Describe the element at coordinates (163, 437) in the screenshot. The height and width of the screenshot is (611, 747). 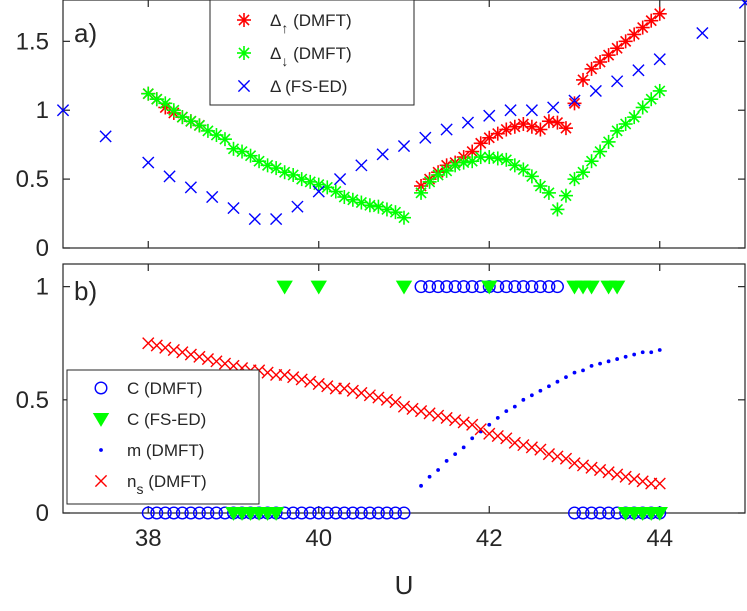
I see `panel-b-legend: C (DMFT)C (FS-ED)m (DMFT)ns (DMFT)` at that location.